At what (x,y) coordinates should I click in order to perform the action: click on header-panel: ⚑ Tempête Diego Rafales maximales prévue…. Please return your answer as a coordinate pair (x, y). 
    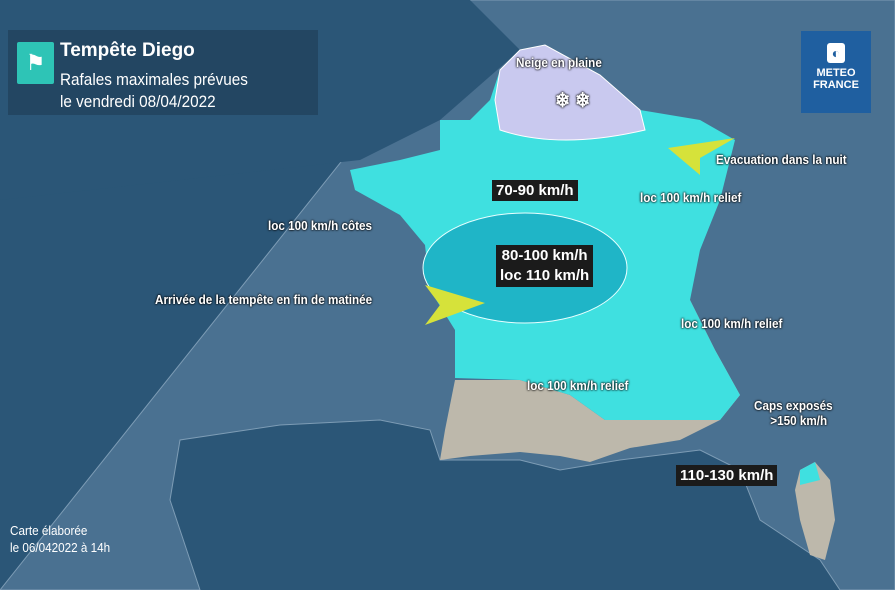
    Looking at the image, I should click on (163, 72).